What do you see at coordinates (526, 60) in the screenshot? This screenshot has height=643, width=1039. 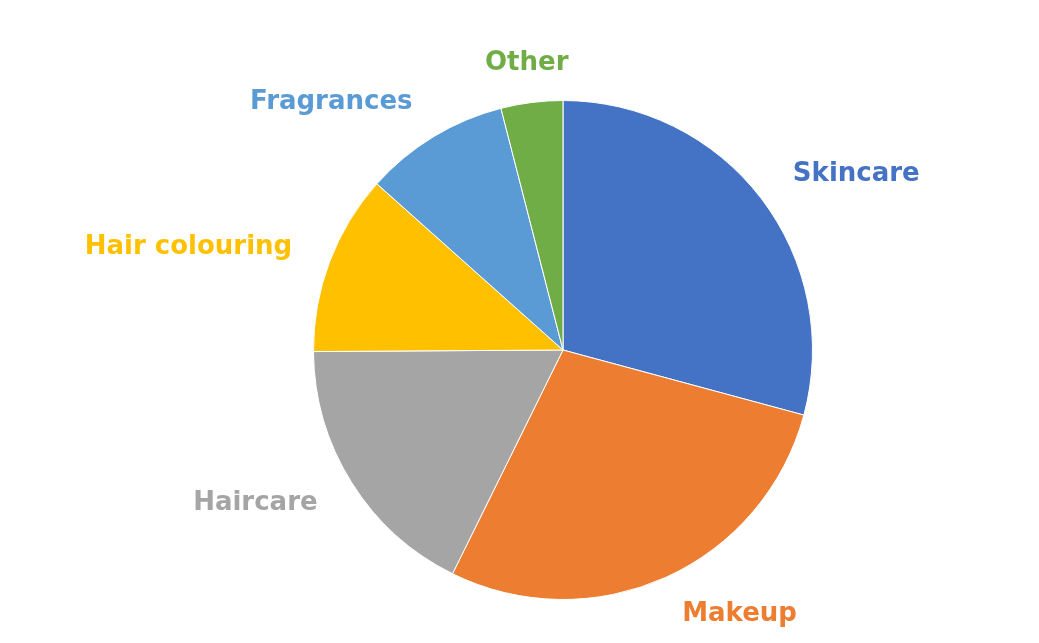 I see `slice-label: Other` at bounding box center [526, 60].